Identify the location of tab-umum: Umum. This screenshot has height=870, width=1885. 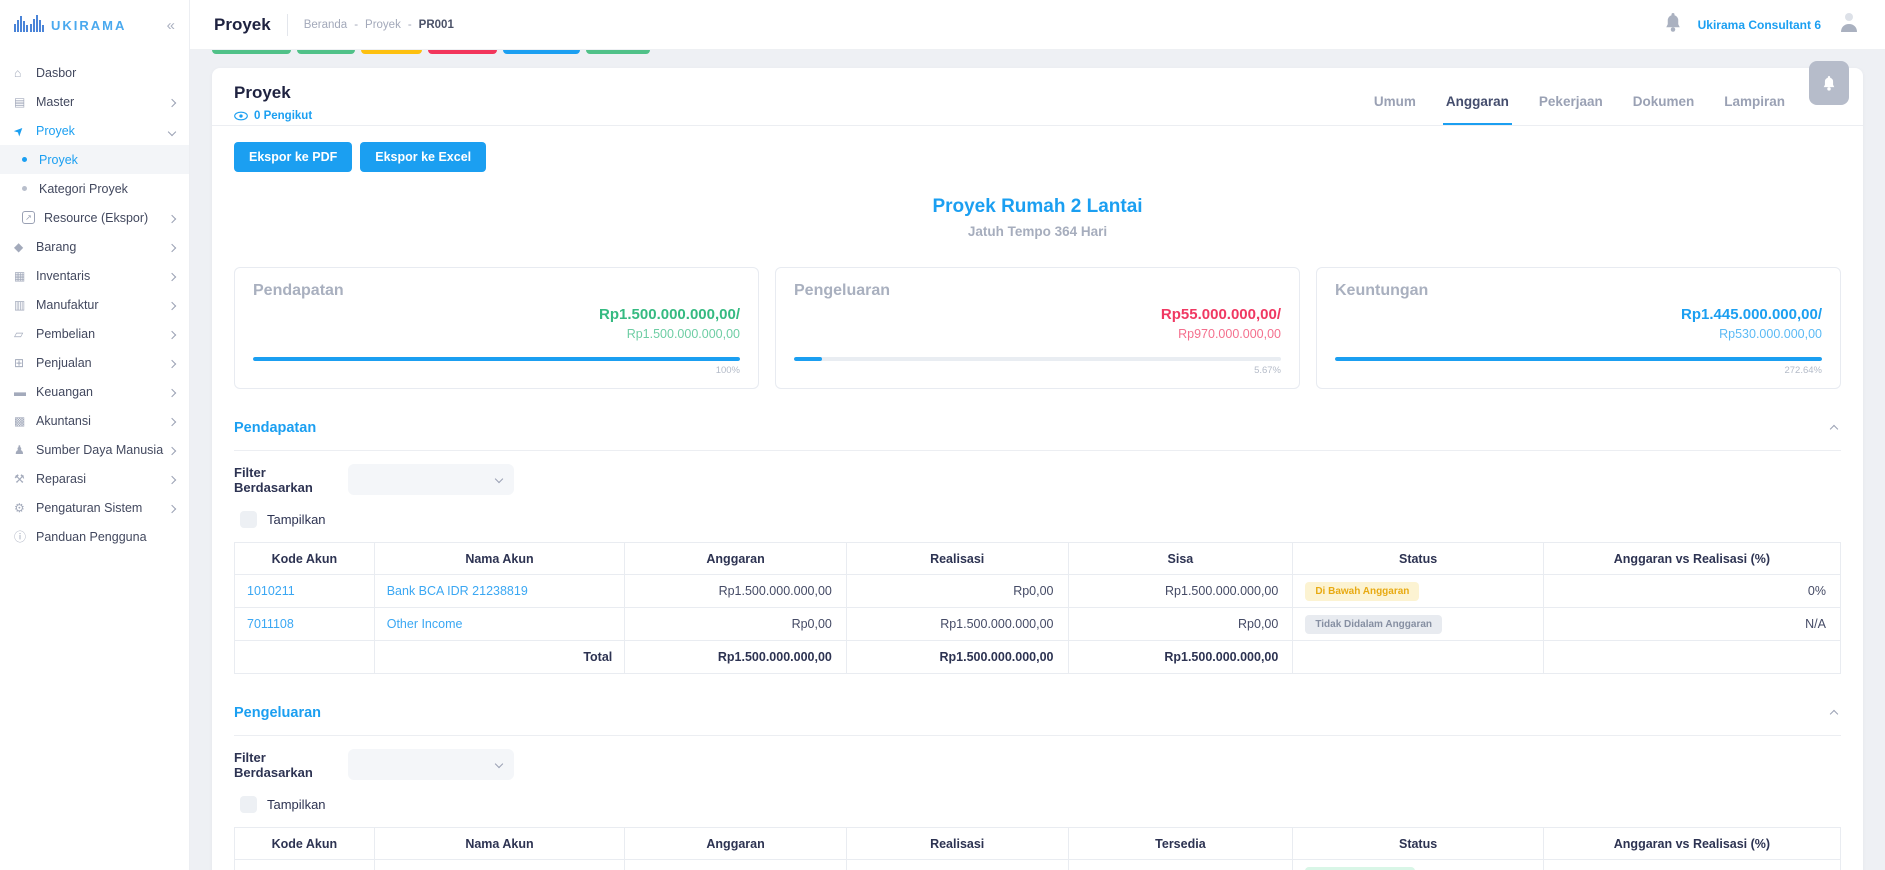
(1394, 101).